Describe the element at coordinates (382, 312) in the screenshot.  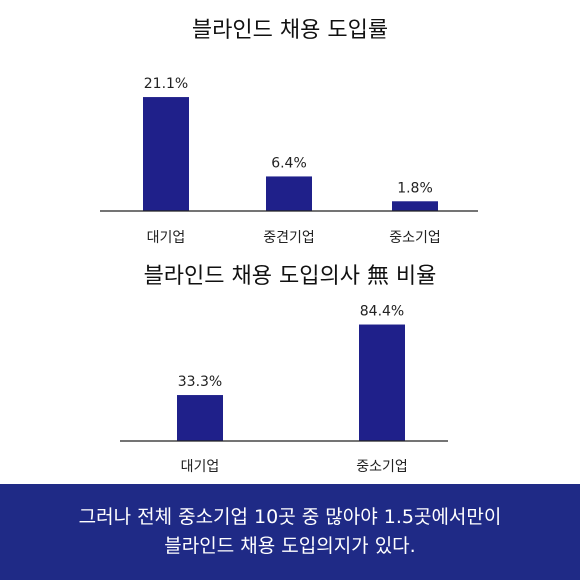
I see `chart2-value-label-2: 84.4%` at that location.